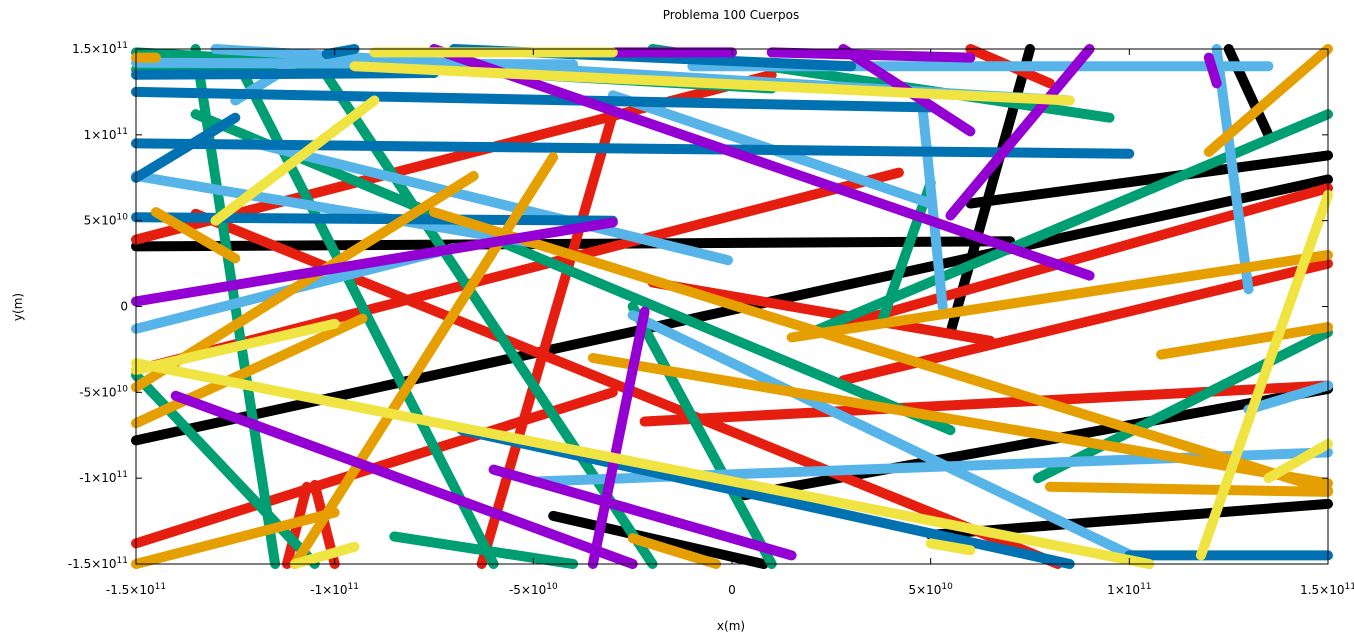 This screenshot has width=1354, height=637. What do you see at coordinates (103, 477) in the screenshot?
I see `y-tick-label-6: -1×10¹¹` at bounding box center [103, 477].